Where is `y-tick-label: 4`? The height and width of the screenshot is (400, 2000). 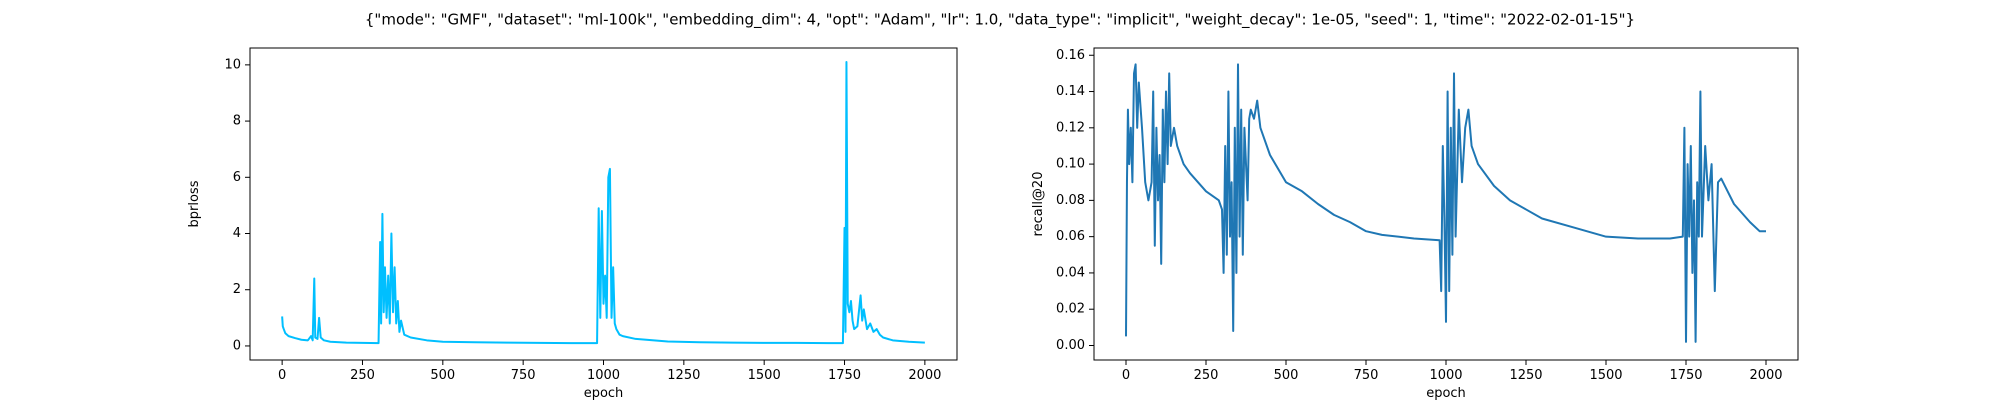 y-tick-label: 4 is located at coordinates (237, 233).